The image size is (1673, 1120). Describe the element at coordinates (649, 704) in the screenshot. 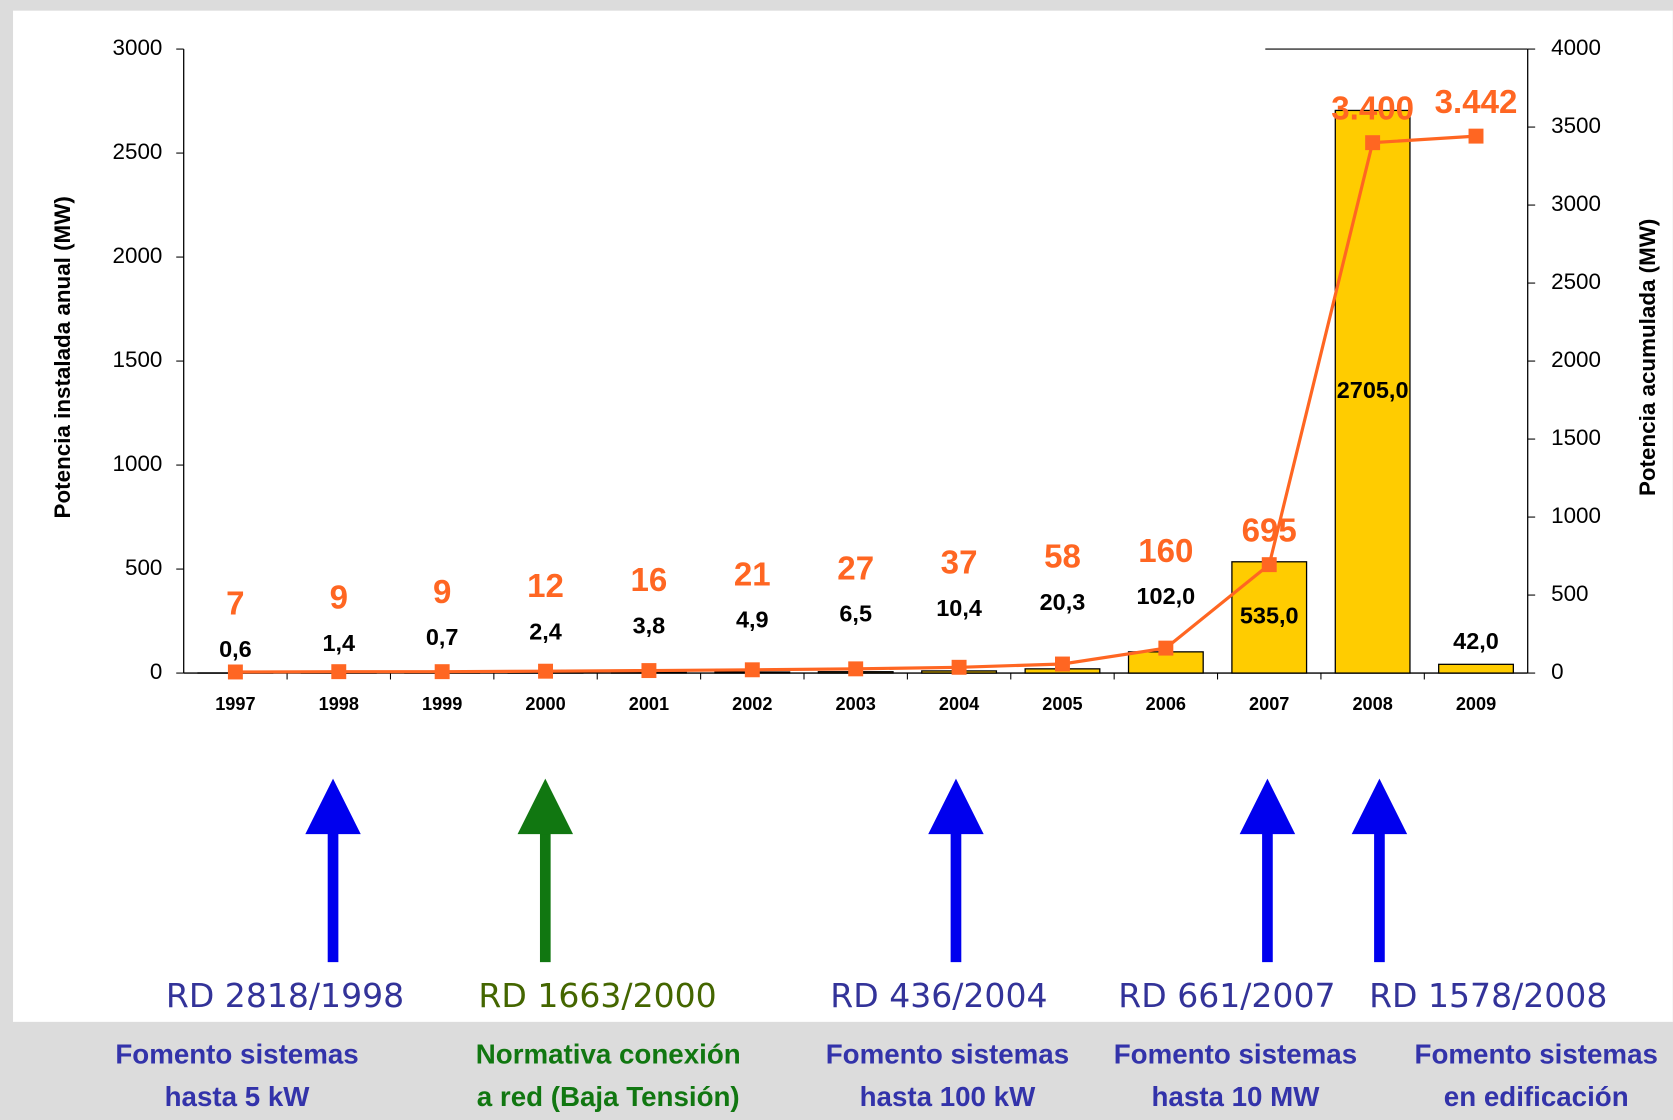

I see `x-tick-label: 2001` at that location.